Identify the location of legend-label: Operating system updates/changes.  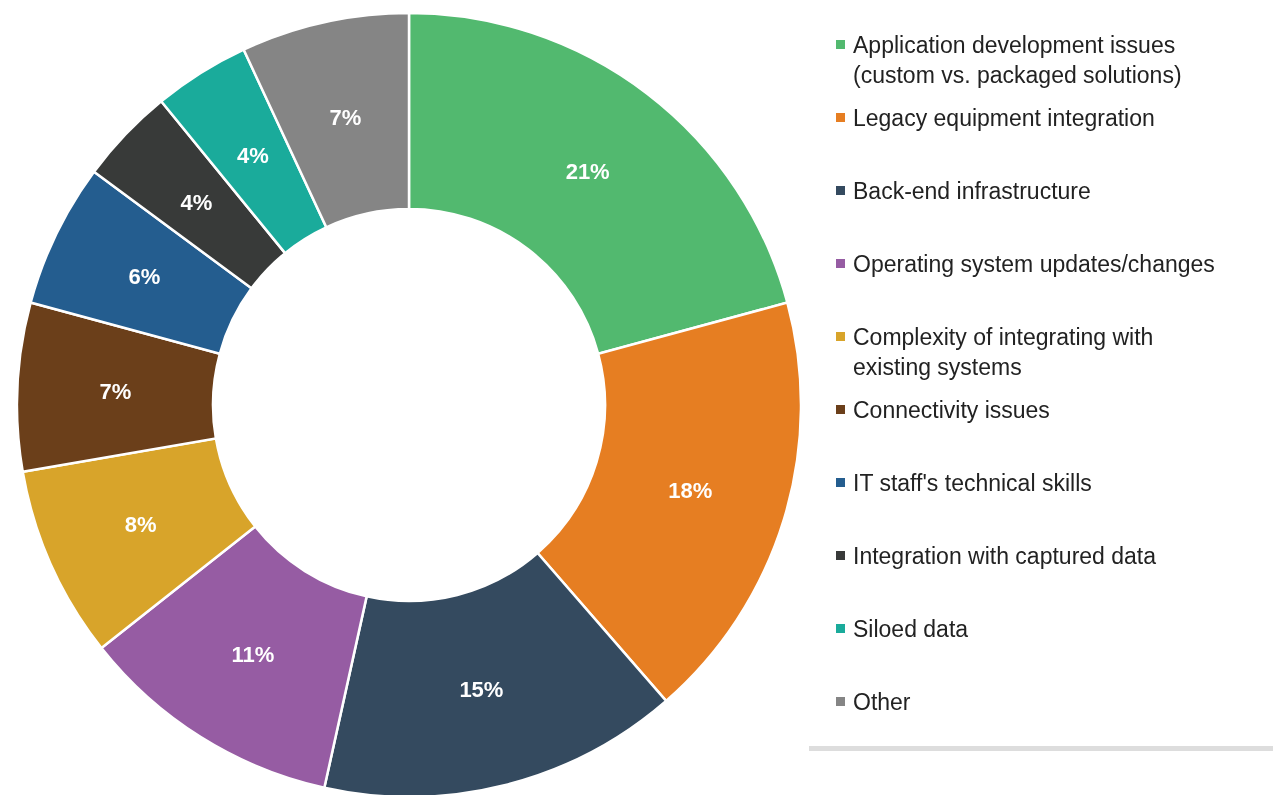
(1034, 264).